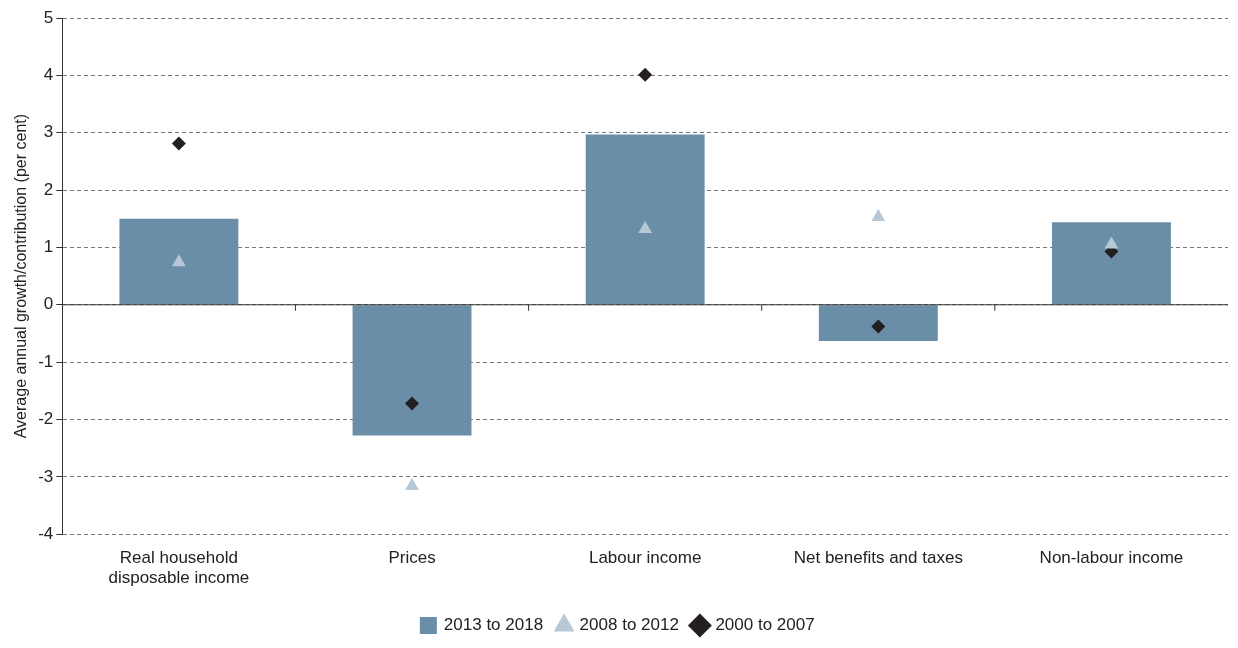 Image resolution: width=1238 pixels, height=648 pixels. What do you see at coordinates (48, 189) in the screenshot?
I see `y-tick-label: 2` at bounding box center [48, 189].